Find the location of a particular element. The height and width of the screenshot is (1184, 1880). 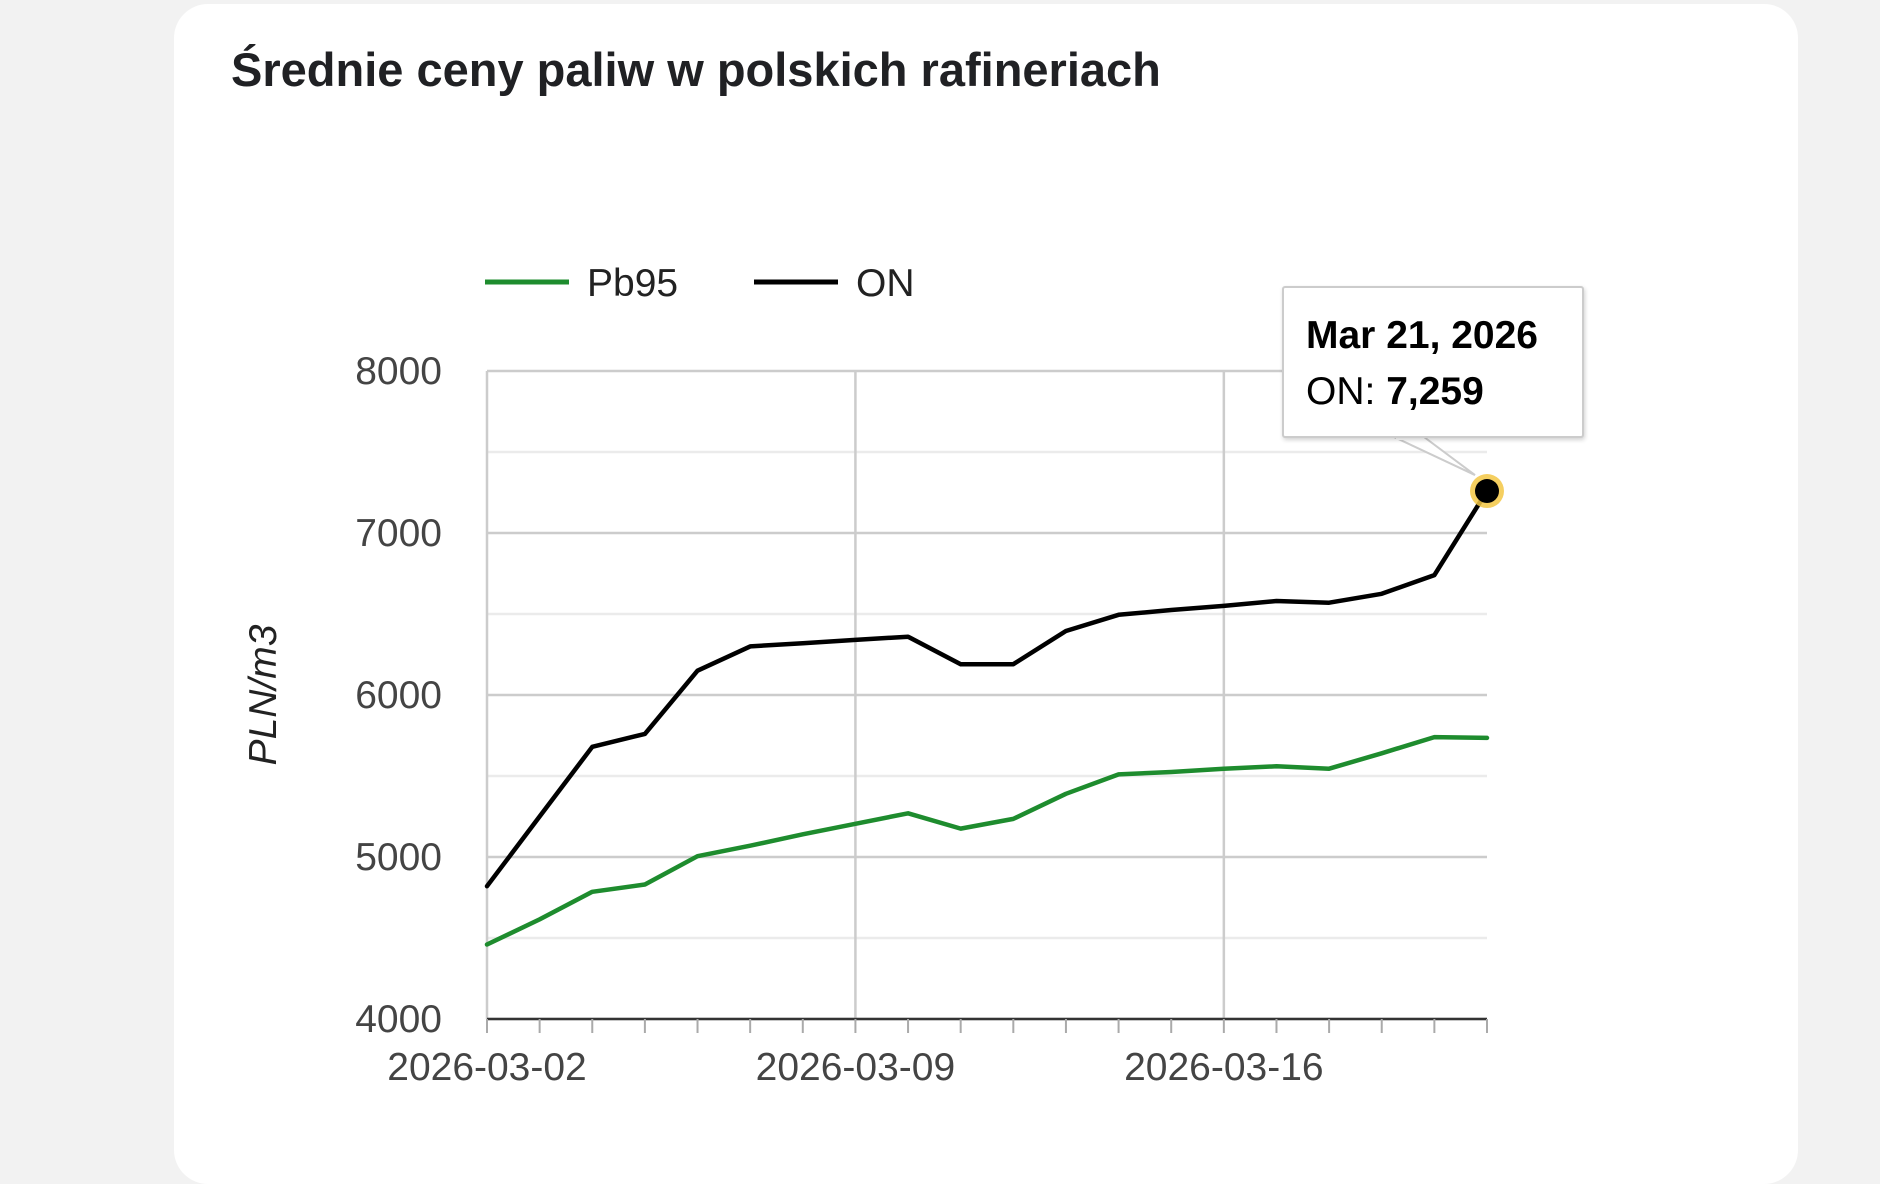

y-tick-label: 6000 is located at coordinates (398, 695).